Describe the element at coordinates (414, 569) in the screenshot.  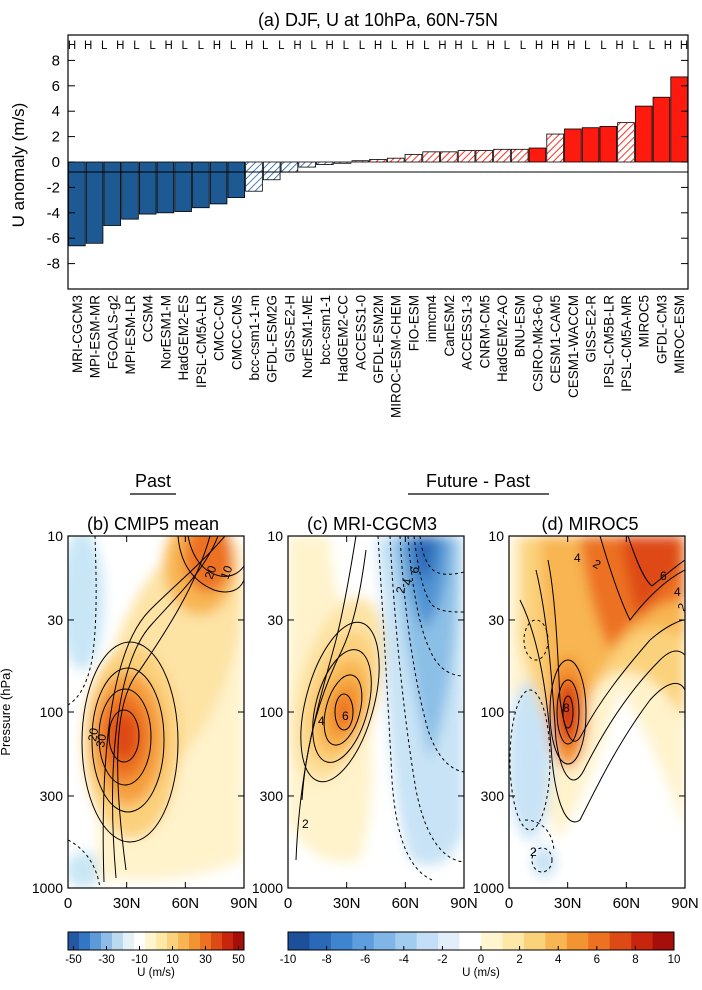
I see `panel-c-contour-label: 6` at that location.